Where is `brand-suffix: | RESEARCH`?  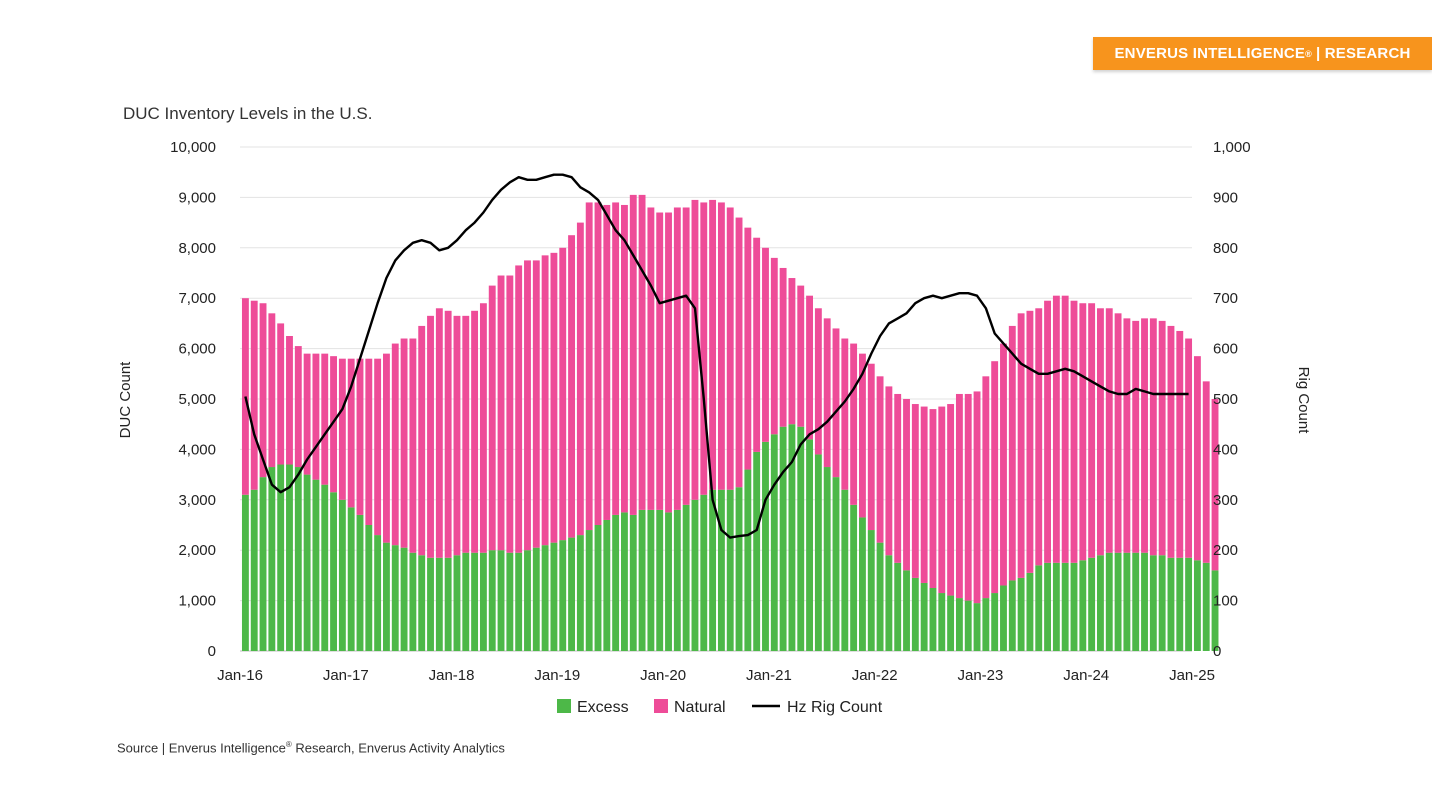 brand-suffix: | RESEARCH is located at coordinates (1363, 53).